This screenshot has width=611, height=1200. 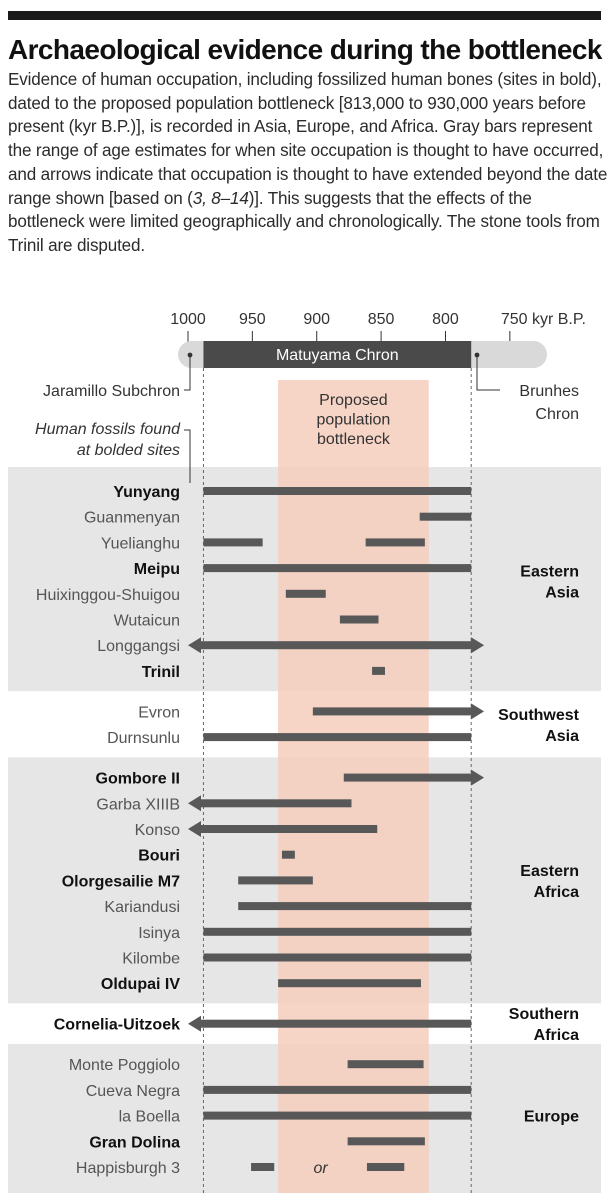 What do you see at coordinates (477, 355) in the screenshot?
I see `brunhes-marker` at bounding box center [477, 355].